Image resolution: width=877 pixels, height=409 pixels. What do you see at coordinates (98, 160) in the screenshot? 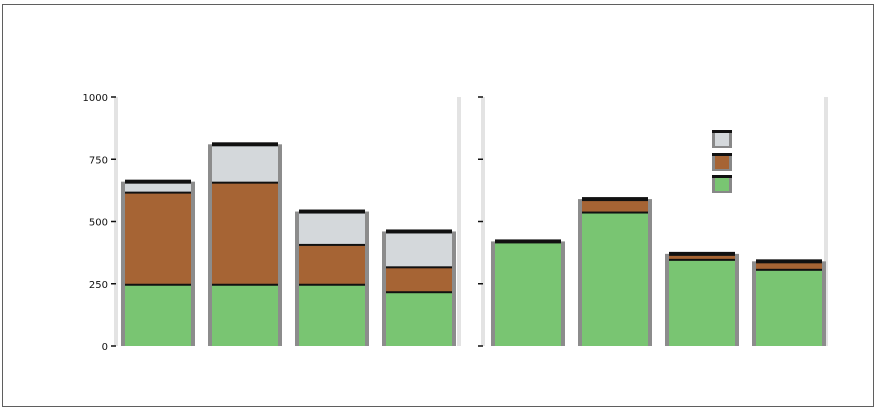
I see `y-tick-label: 750` at bounding box center [98, 160].